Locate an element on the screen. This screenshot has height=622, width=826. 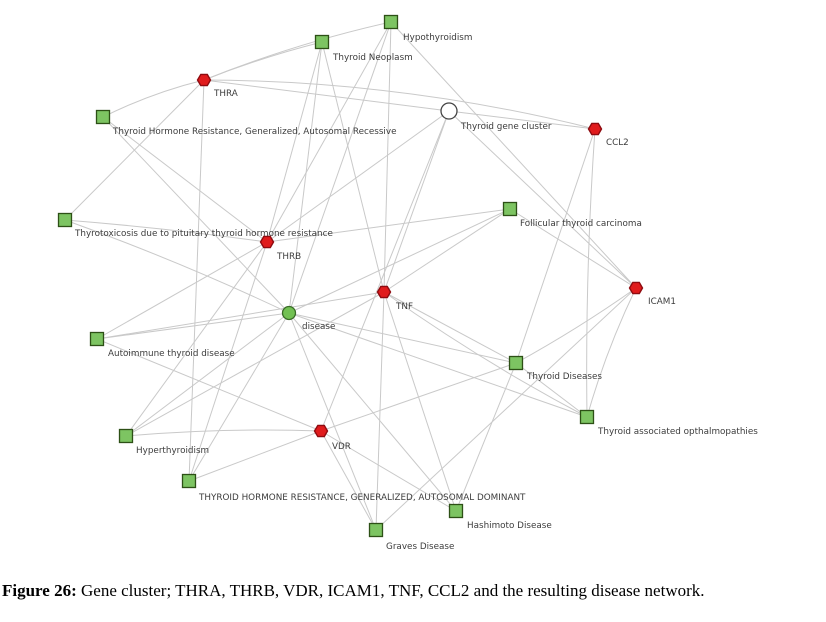
edge-thra-dominant is located at coordinates (196, 280).